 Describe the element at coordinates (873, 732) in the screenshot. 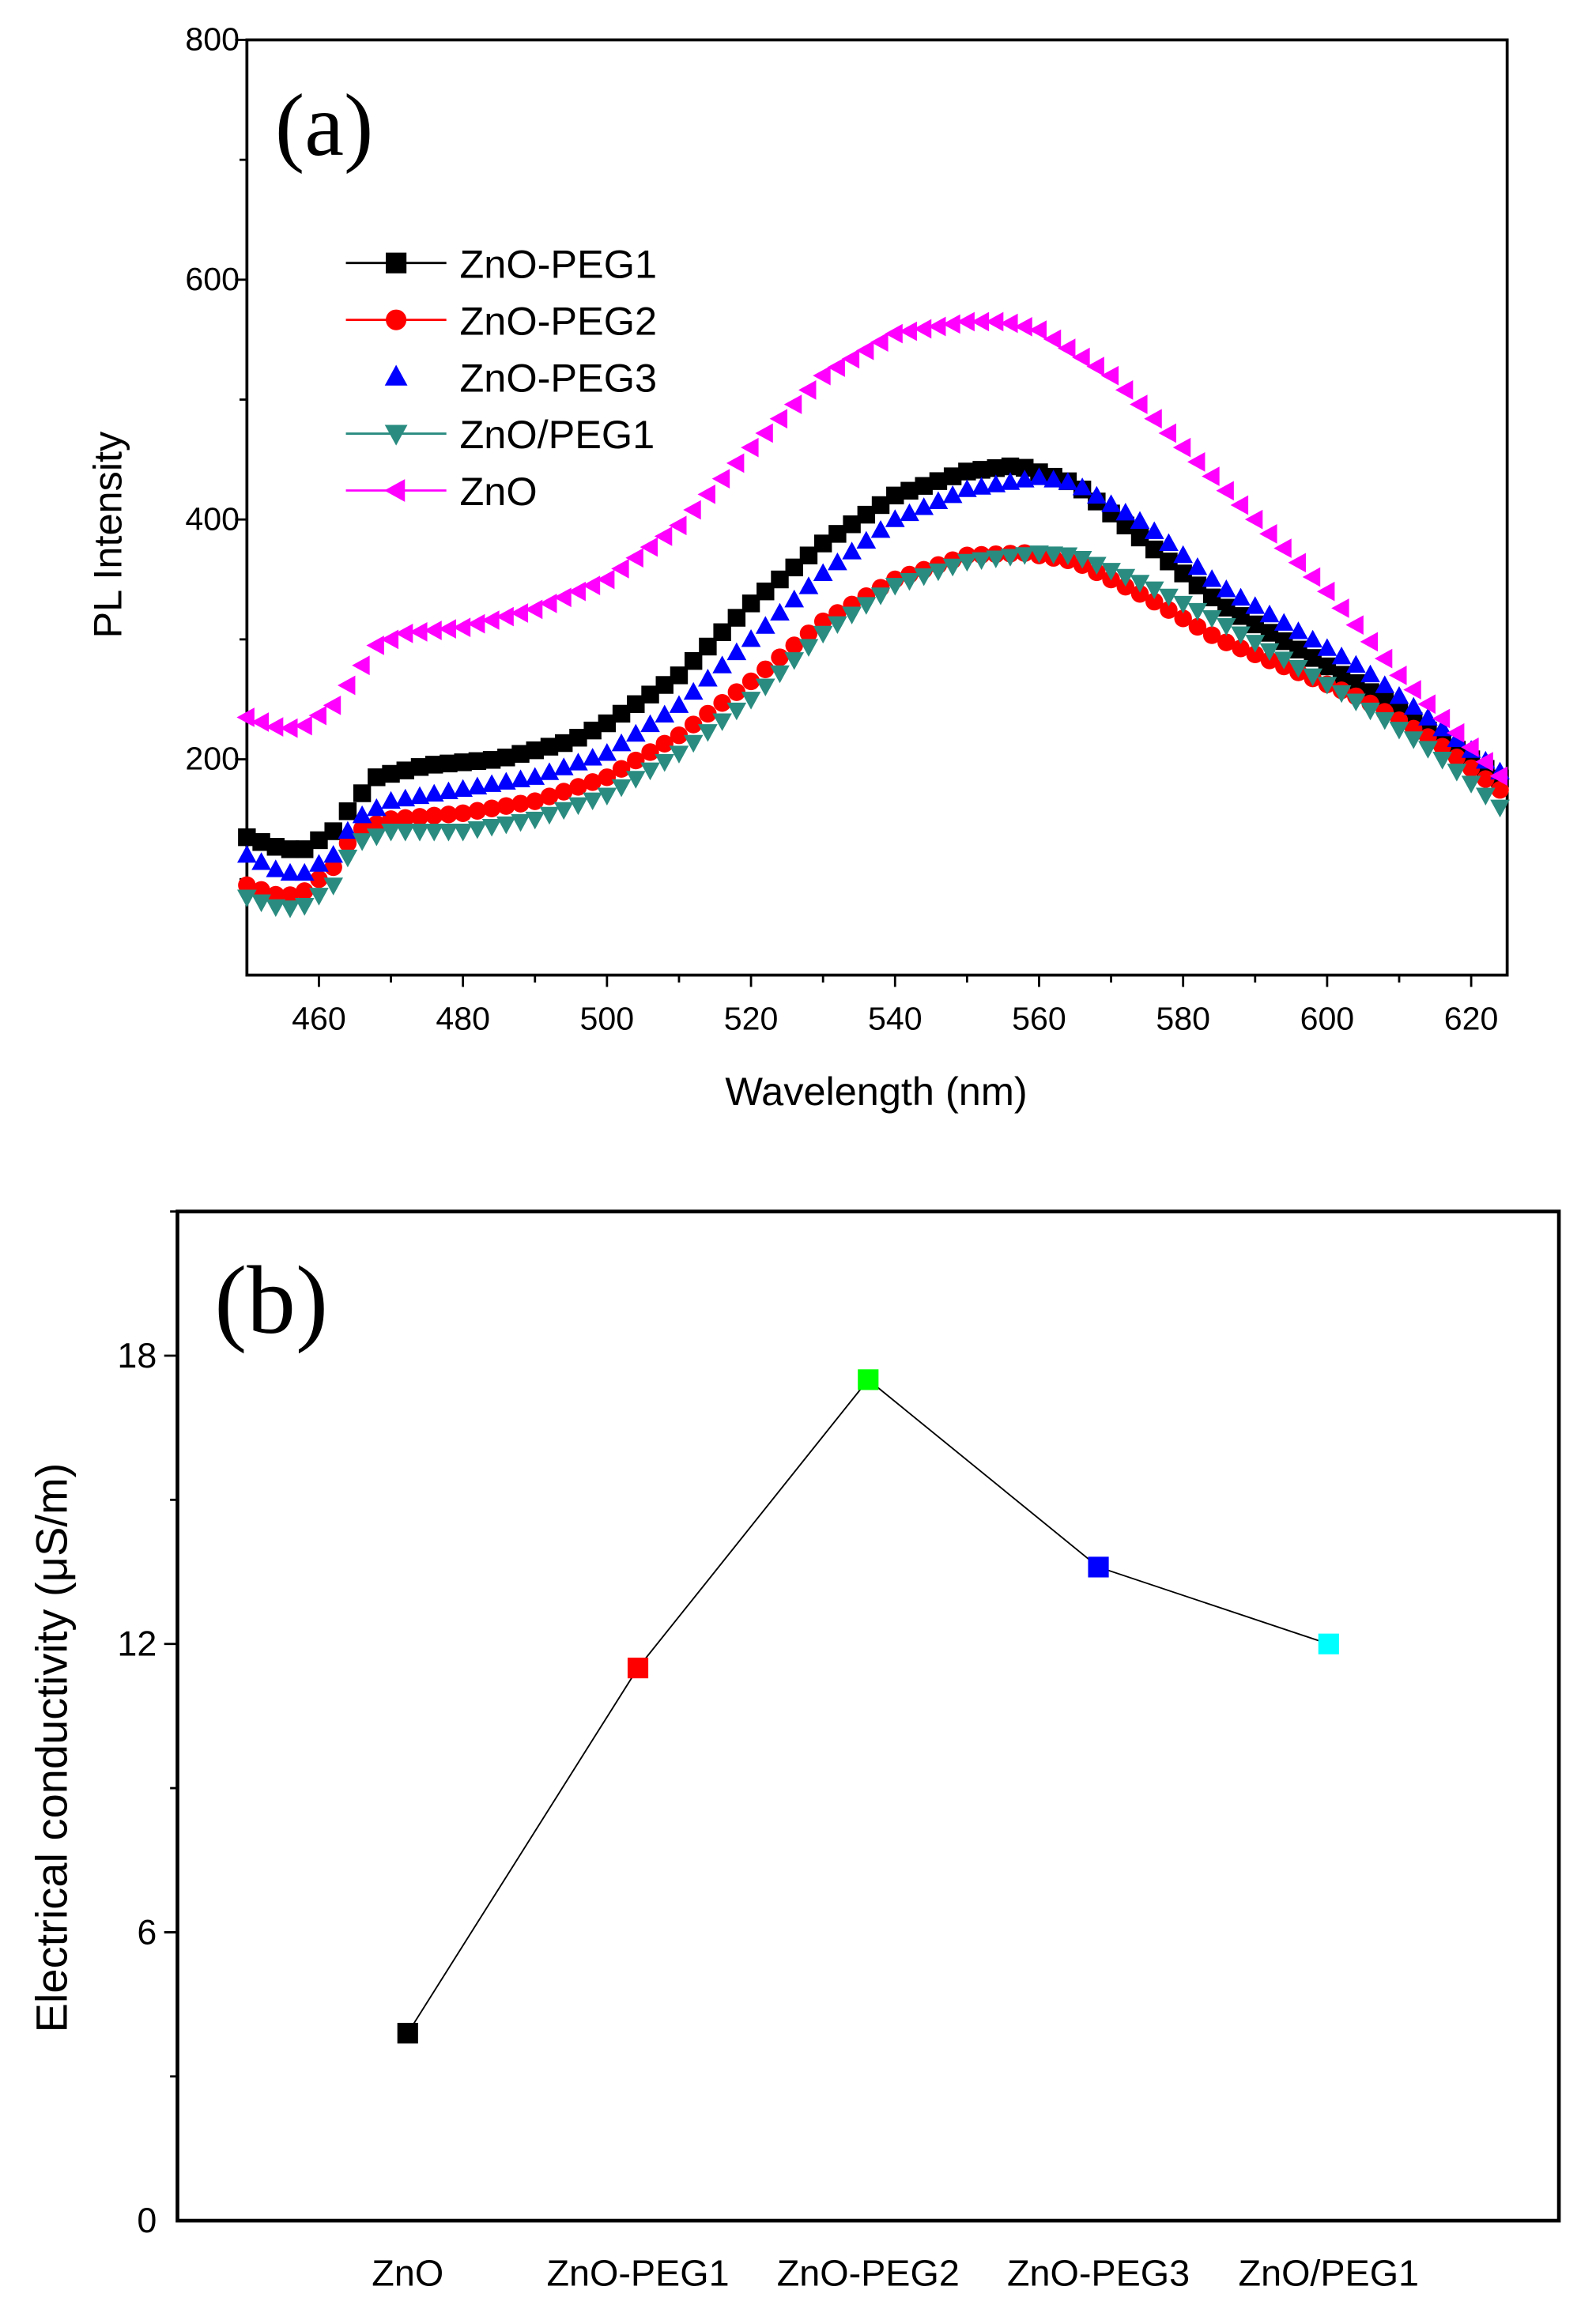

I see `series-zno-peg1` at that location.